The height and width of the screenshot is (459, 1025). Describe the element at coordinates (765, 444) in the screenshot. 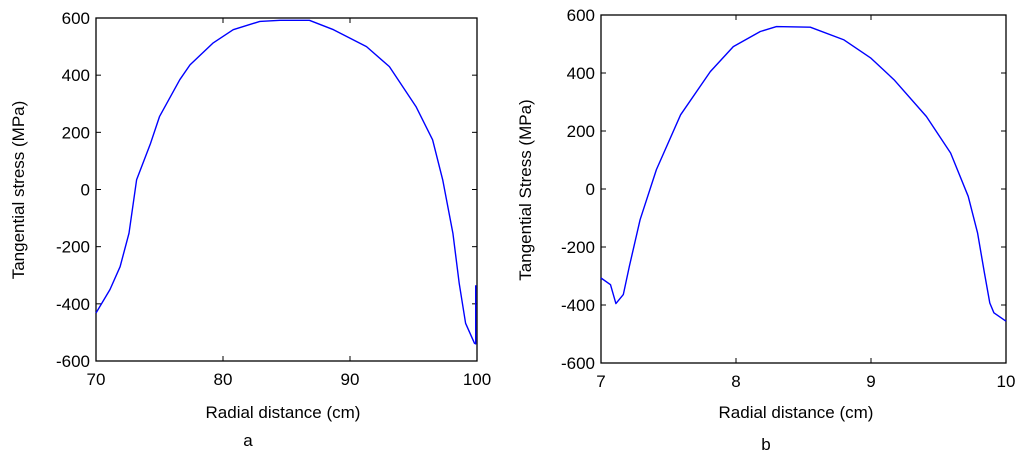

I see `panel-label-b: b` at that location.